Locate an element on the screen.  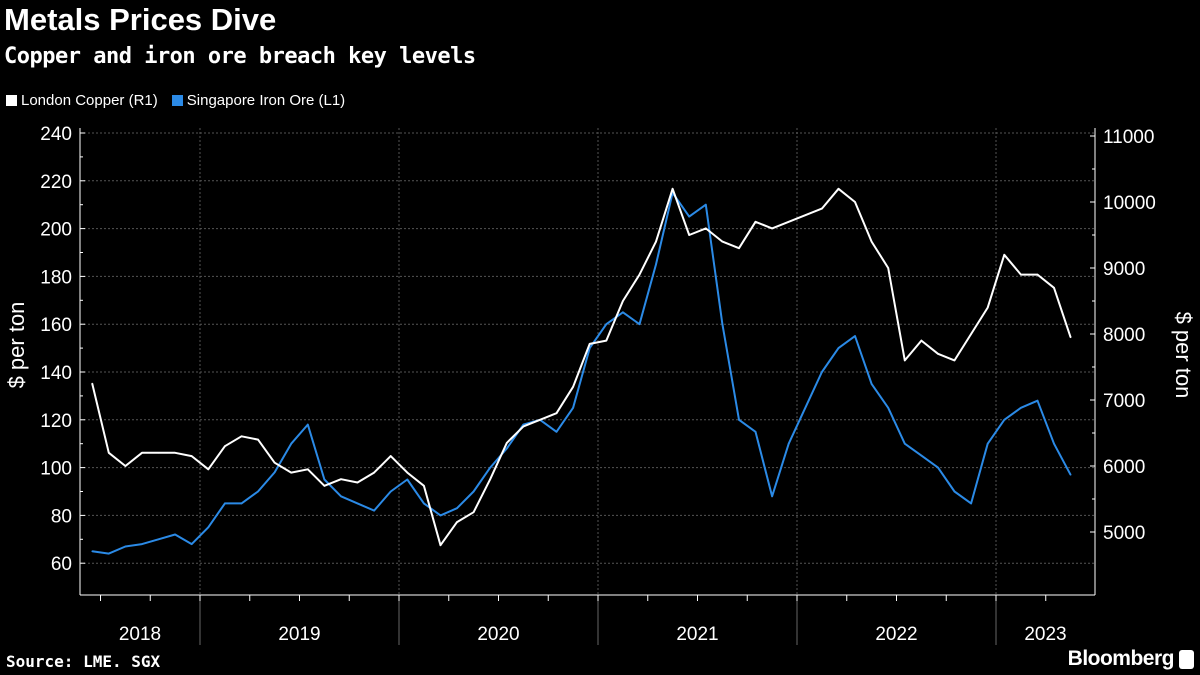
left-axis-label: $ per ton is located at coordinates (16, 345).